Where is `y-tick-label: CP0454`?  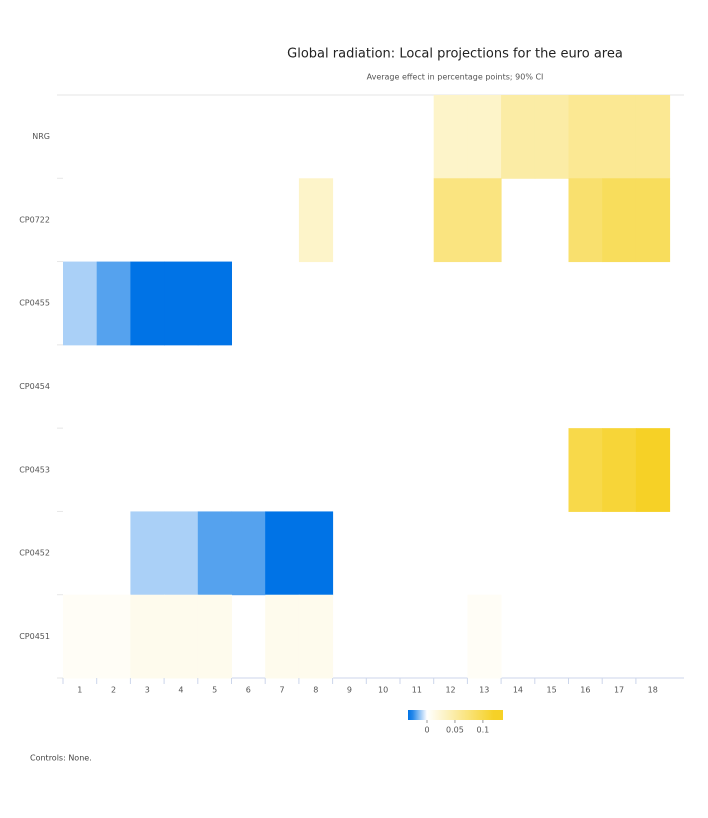 y-tick-label: CP0454 is located at coordinates (34, 386).